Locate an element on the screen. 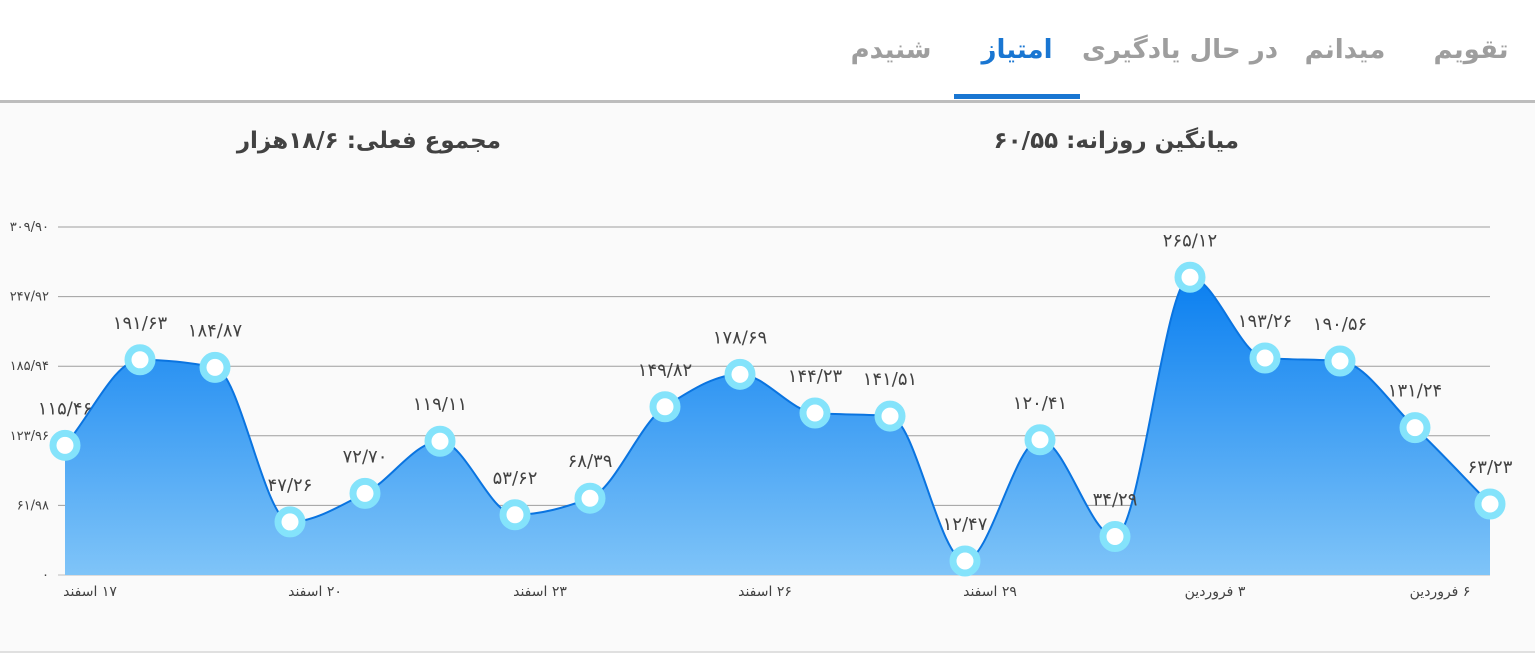 The width and height of the screenshot is (1535, 653). data-label: ۱۳۱/۲۴ is located at coordinates (1415, 391).